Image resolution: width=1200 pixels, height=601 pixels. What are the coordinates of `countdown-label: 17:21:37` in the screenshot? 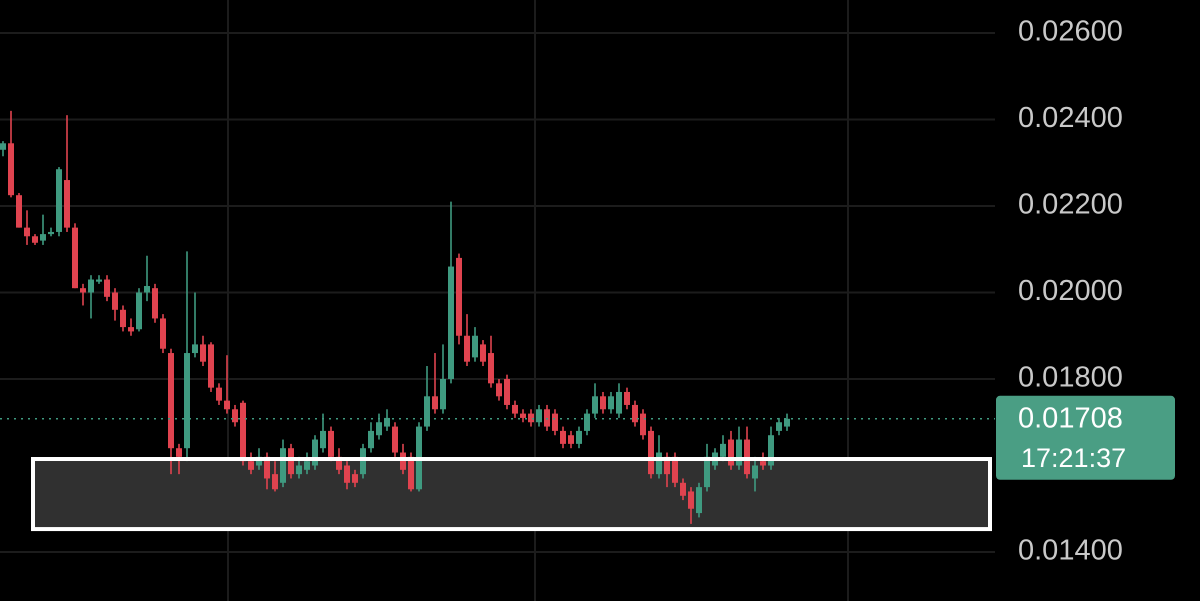 It's located at (1073, 458).